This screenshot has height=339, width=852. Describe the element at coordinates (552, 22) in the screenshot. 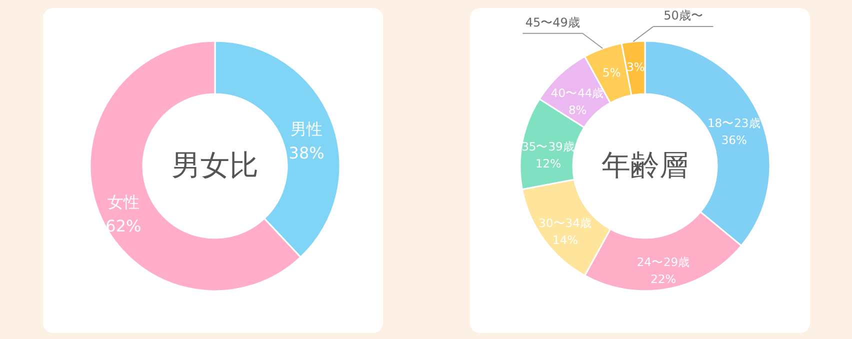

I see `slice-label: 45〜49歳` at that location.